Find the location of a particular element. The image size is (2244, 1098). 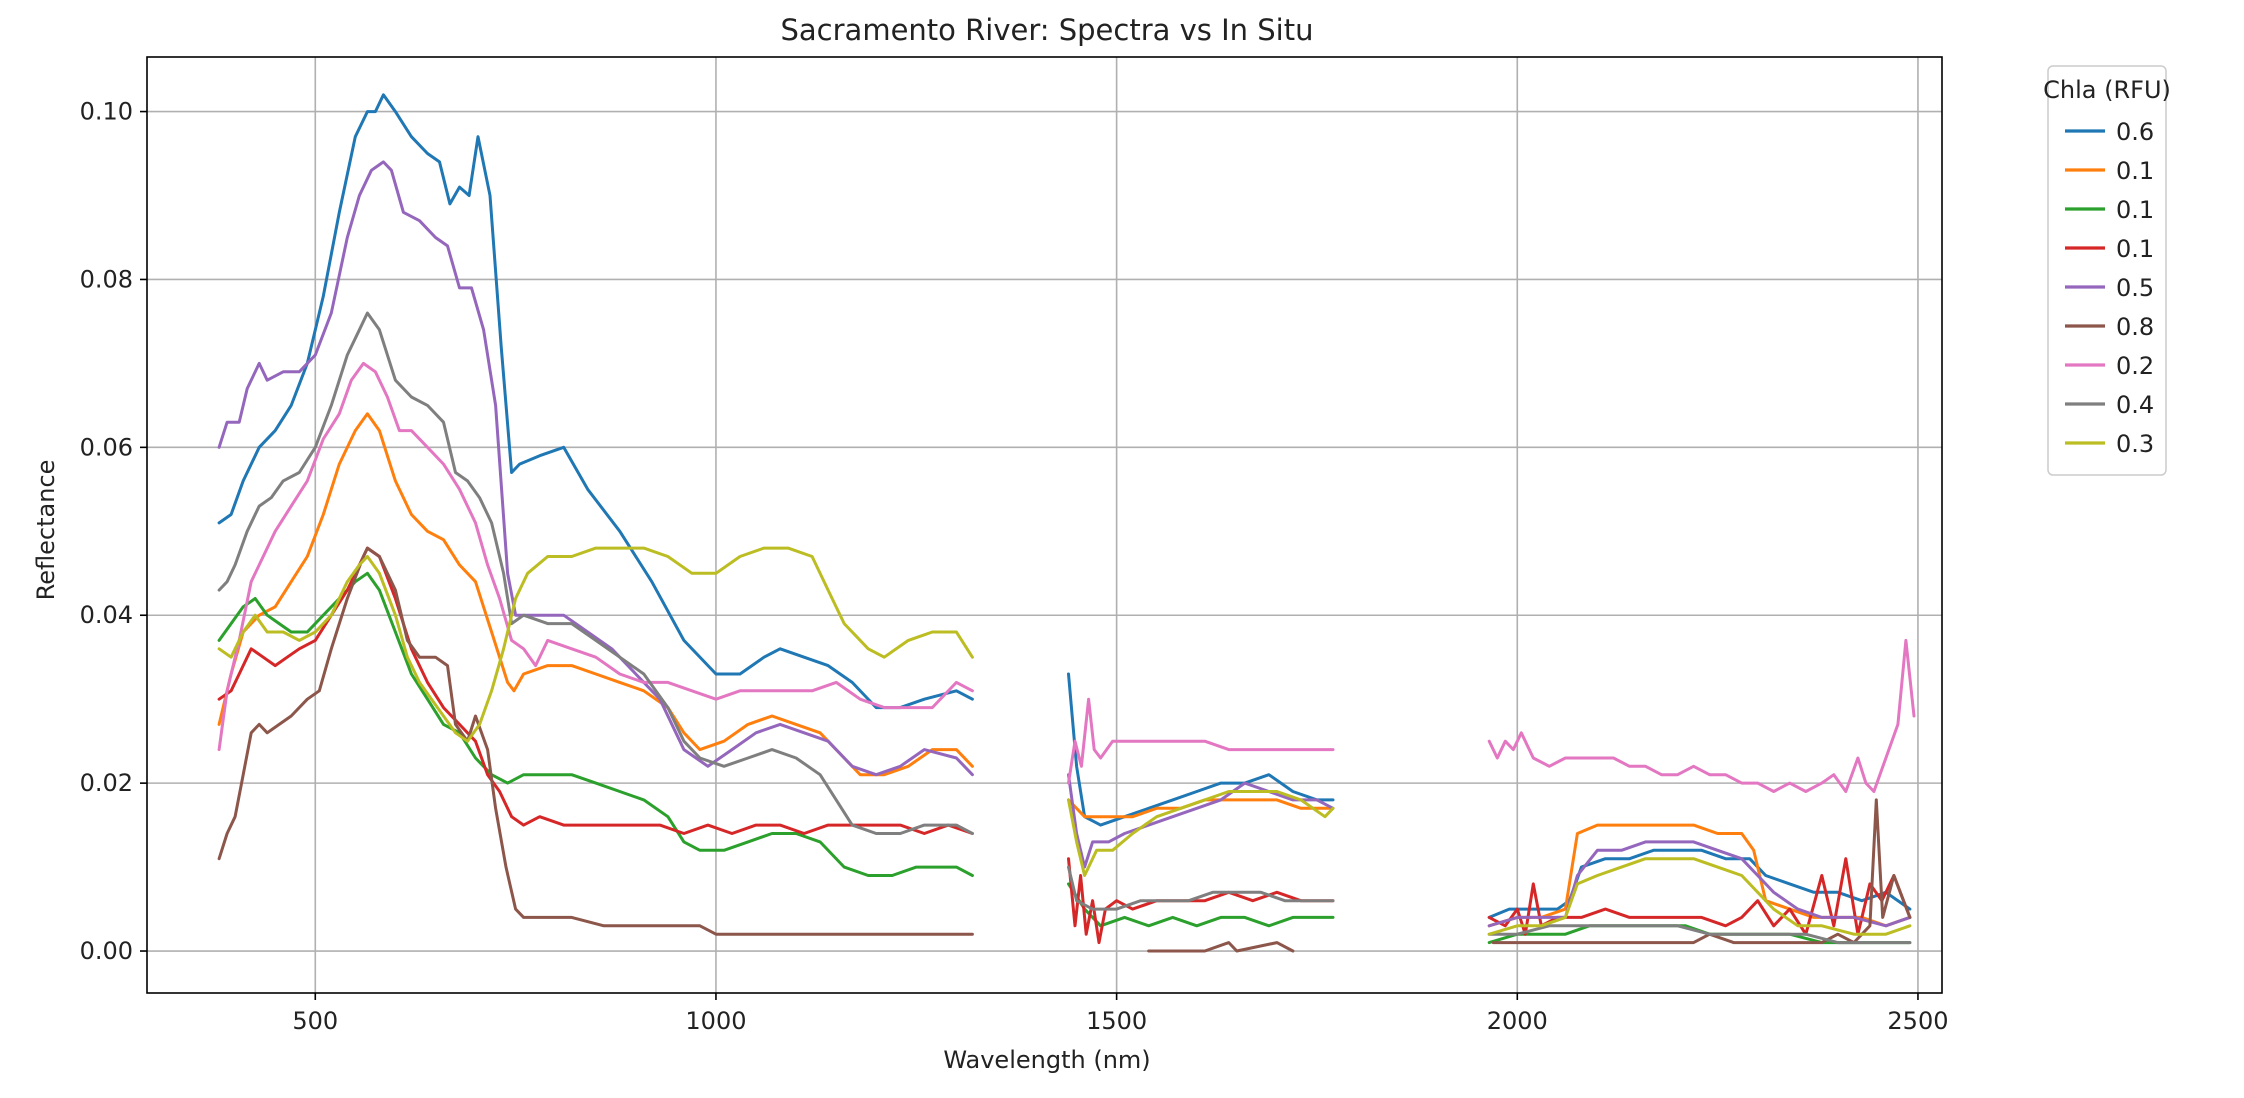

x-tick-label: 1000 is located at coordinates (715, 1021).